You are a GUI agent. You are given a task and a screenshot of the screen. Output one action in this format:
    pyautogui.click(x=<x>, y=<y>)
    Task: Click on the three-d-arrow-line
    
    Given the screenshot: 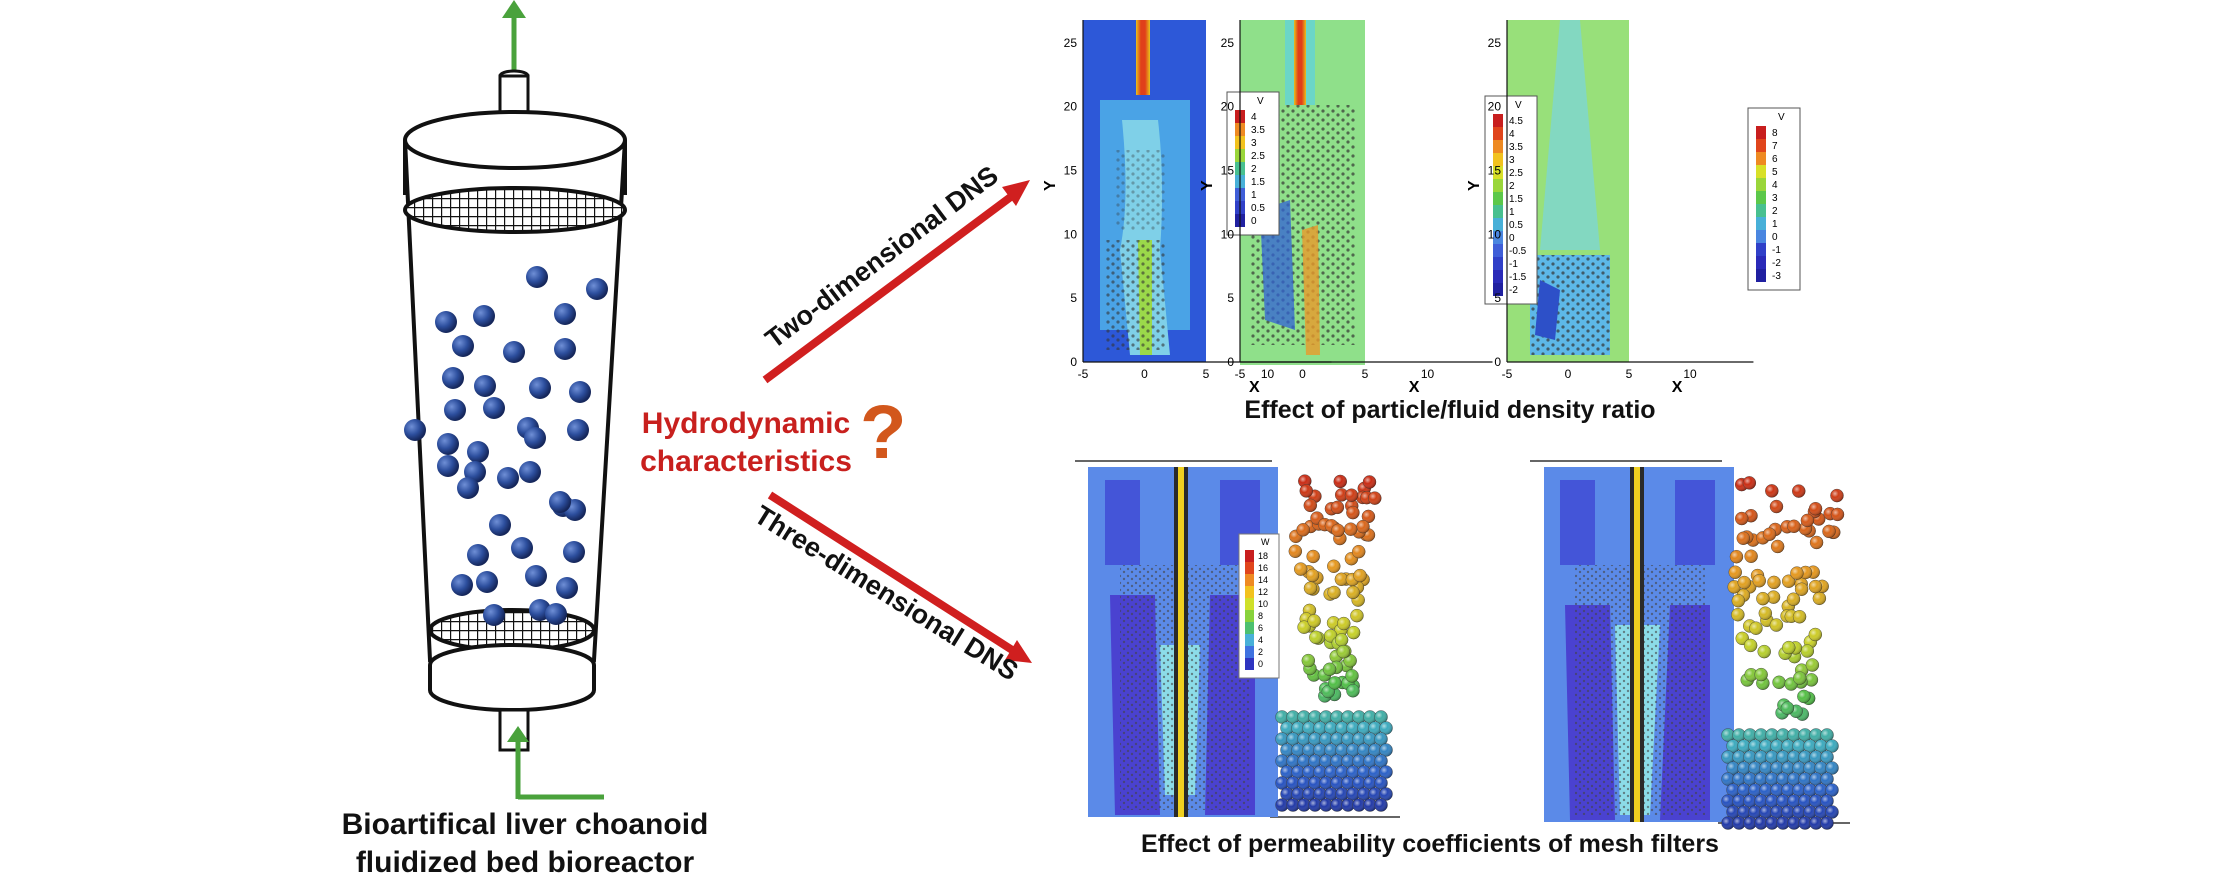 What is the action you would take?
    pyautogui.click(x=895, y=575)
    